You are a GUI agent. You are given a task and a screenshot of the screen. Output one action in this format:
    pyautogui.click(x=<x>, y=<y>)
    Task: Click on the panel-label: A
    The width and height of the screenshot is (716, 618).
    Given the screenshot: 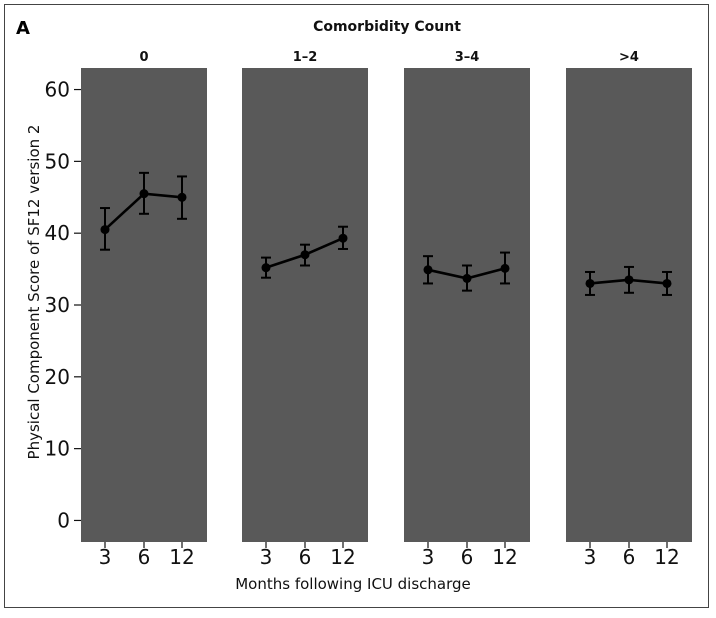 What is the action you would take?
    pyautogui.click(x=23, y=28)
    